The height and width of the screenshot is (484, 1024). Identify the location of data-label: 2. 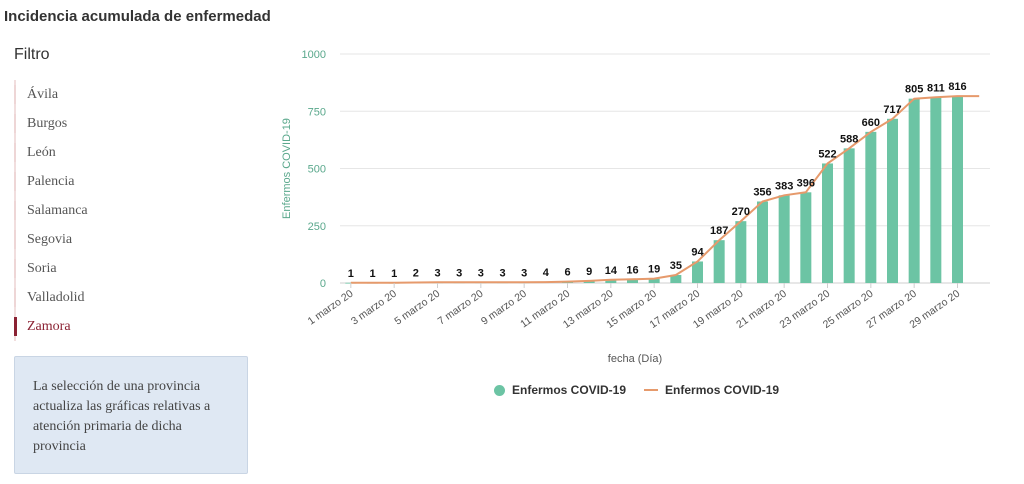
(416, 274).